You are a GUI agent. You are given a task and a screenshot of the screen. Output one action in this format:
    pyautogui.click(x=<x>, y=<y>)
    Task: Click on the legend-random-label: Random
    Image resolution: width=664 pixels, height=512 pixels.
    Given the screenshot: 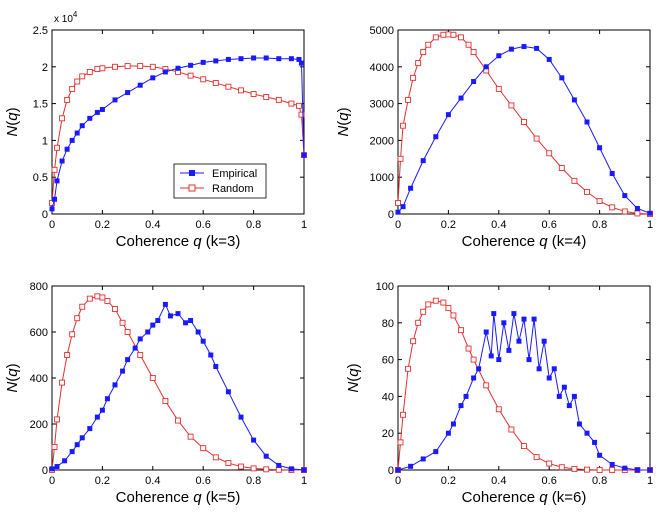 What is the action you would take?
    pyautogui.click(x=233, y=189)
    